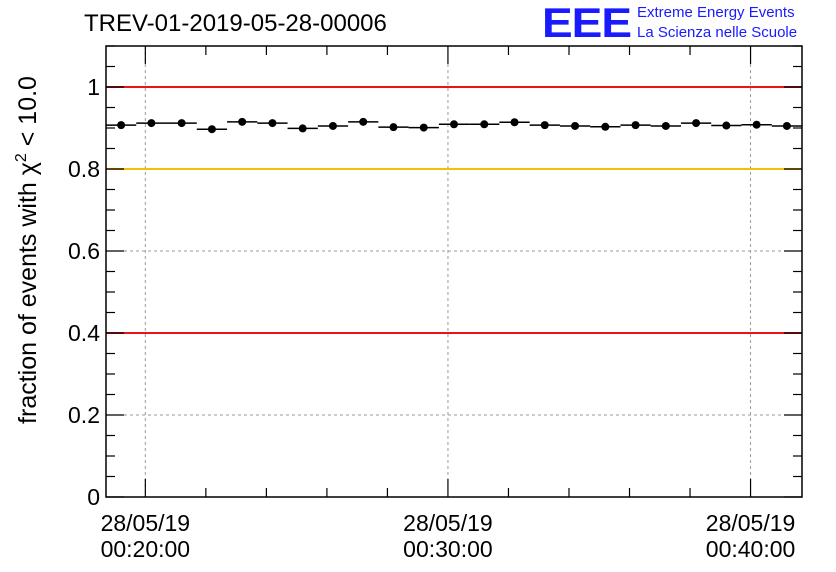 The image size is (836, 572). I want to click on y-tick-label: 0.4, so click(84, 333).